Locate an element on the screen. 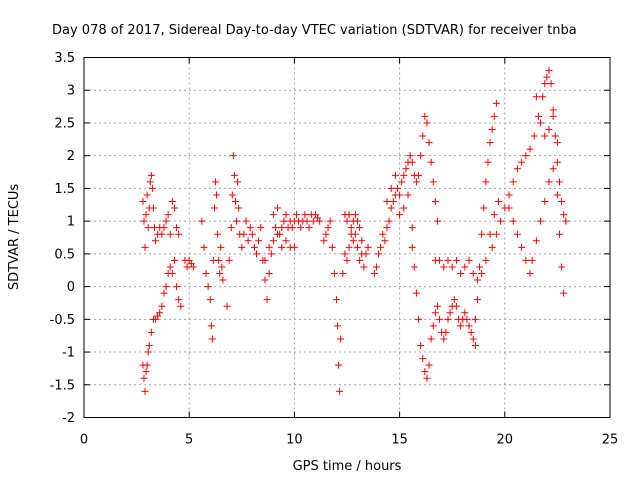 The height and width of the screenshot is (480, 640). y-tick-label: -1 is located at coordinates (68, 353).